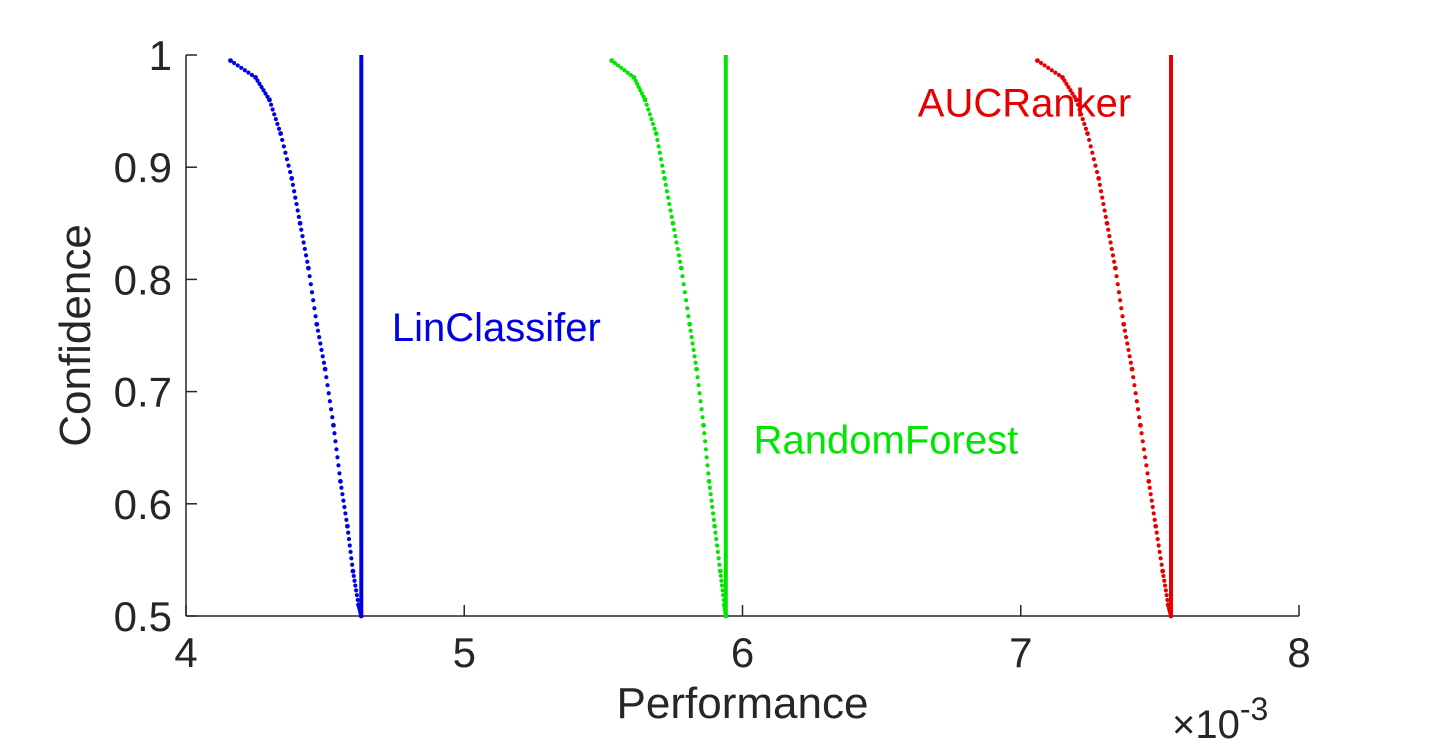 The height and width of the screenshot is (748, 1437). I want to click on x-tick-label: 5, so click(464, 652).